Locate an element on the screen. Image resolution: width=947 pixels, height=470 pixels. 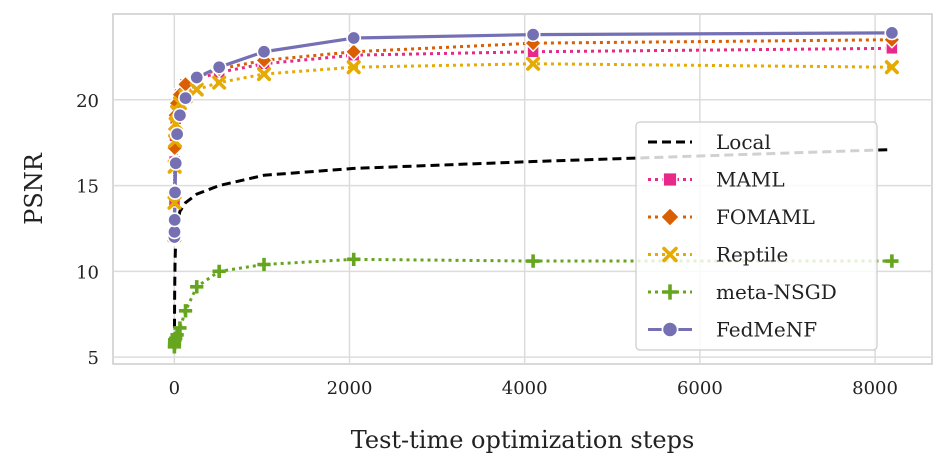
legend-label-fedmenf: FedMeNF is located at coordinates (766, 330).